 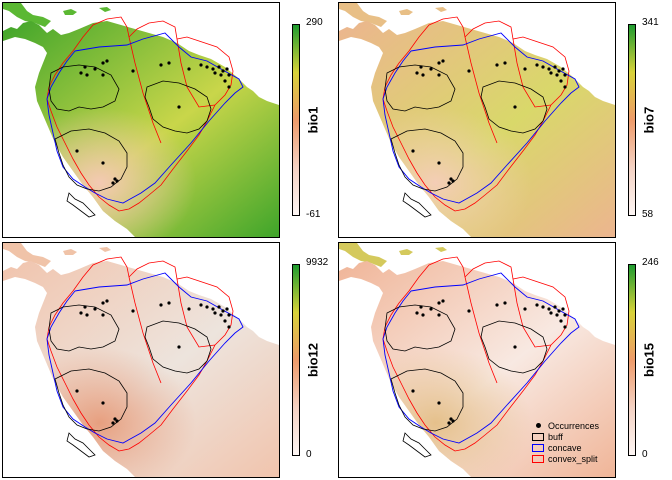 What do you see at coordinates (632, 360) in the screenshot?
I see `colorbar` at bounding box center [632, 360].